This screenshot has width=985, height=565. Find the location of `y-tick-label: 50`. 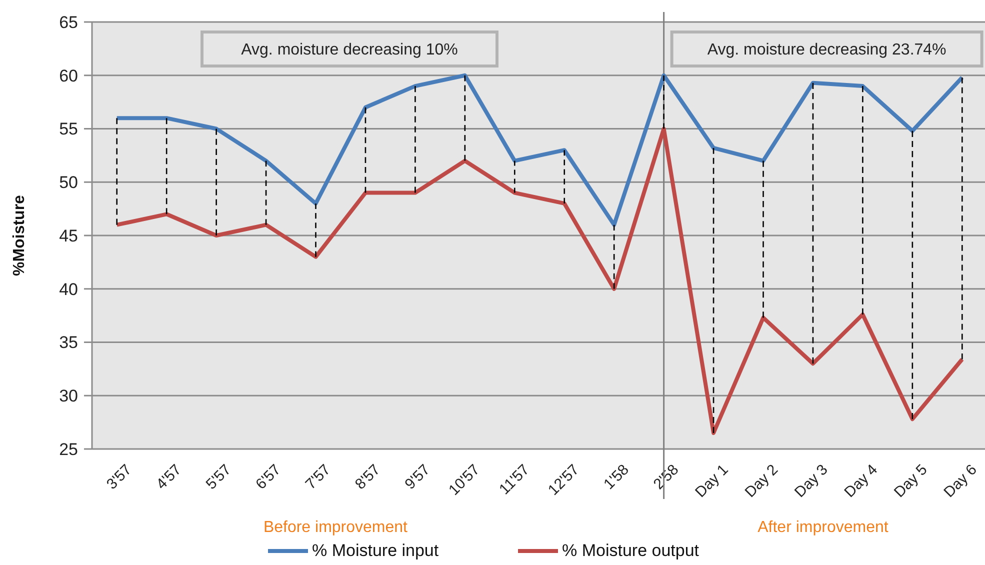

y-tick-label: 50 is located at coordinates (68, 182).